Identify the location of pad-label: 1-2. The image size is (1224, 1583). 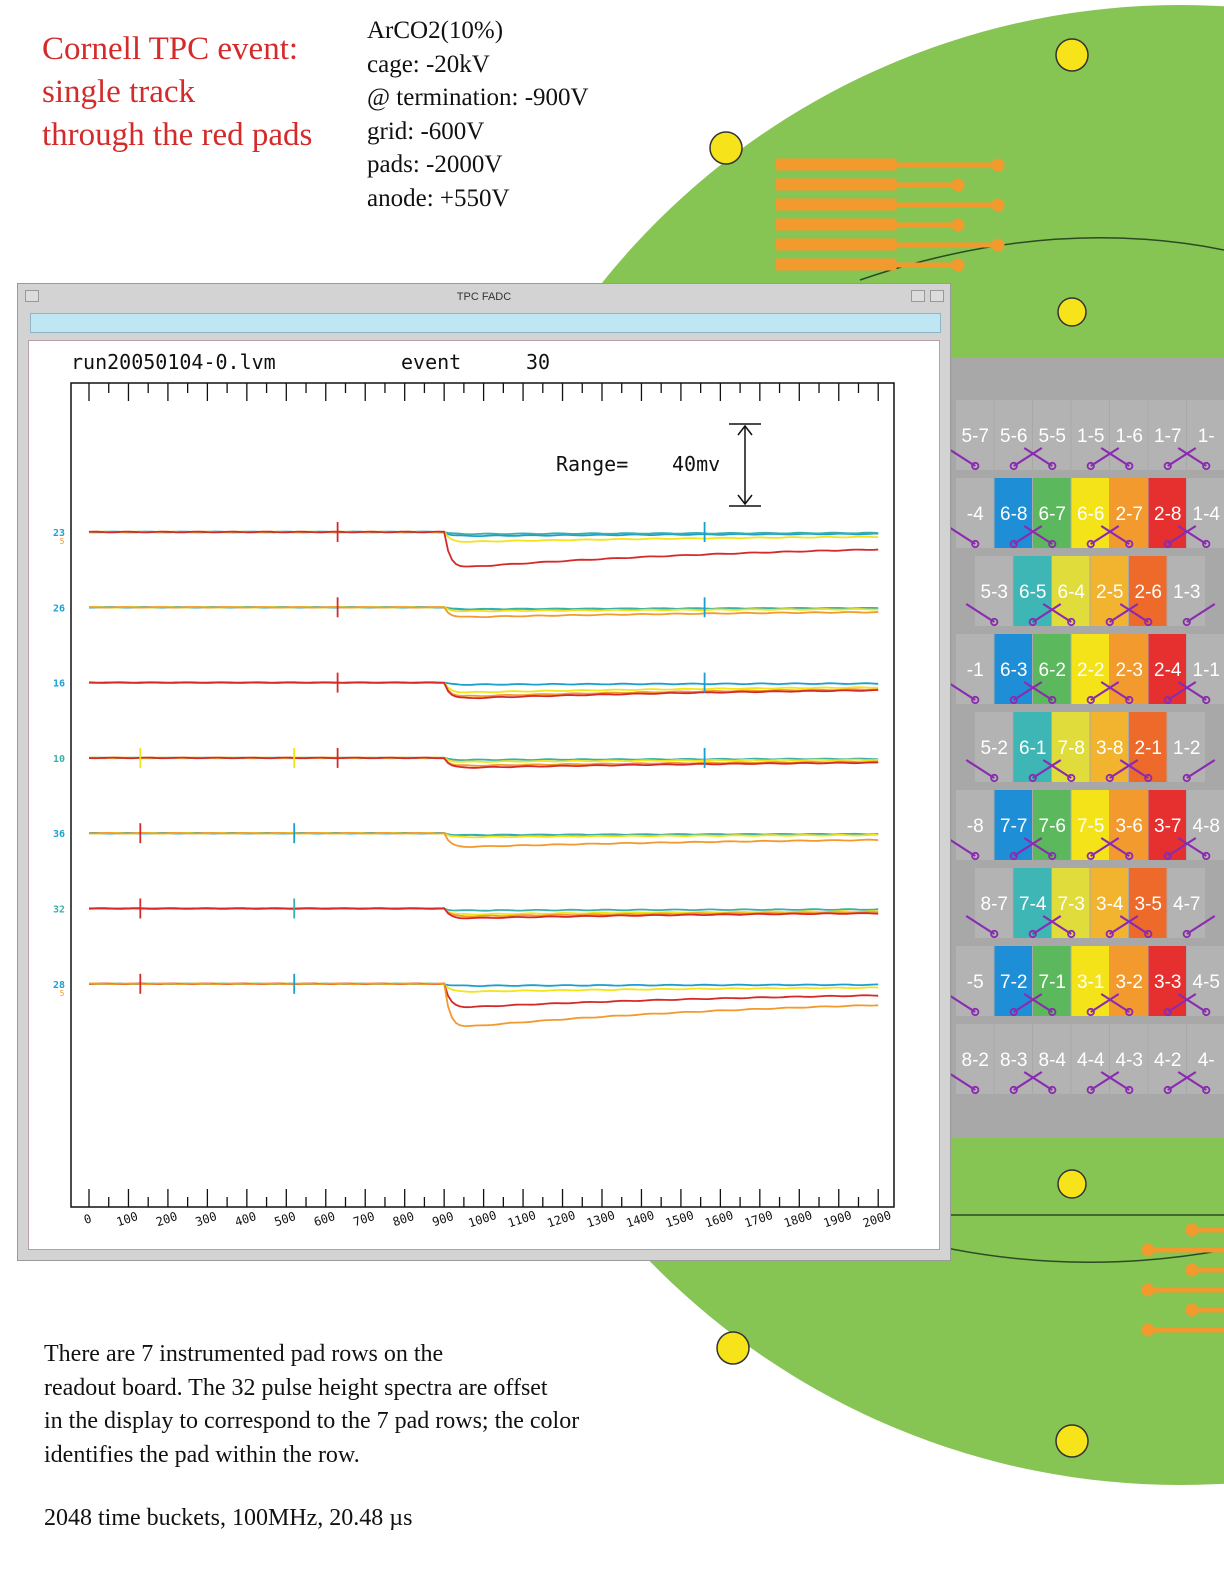
(1186, 748).